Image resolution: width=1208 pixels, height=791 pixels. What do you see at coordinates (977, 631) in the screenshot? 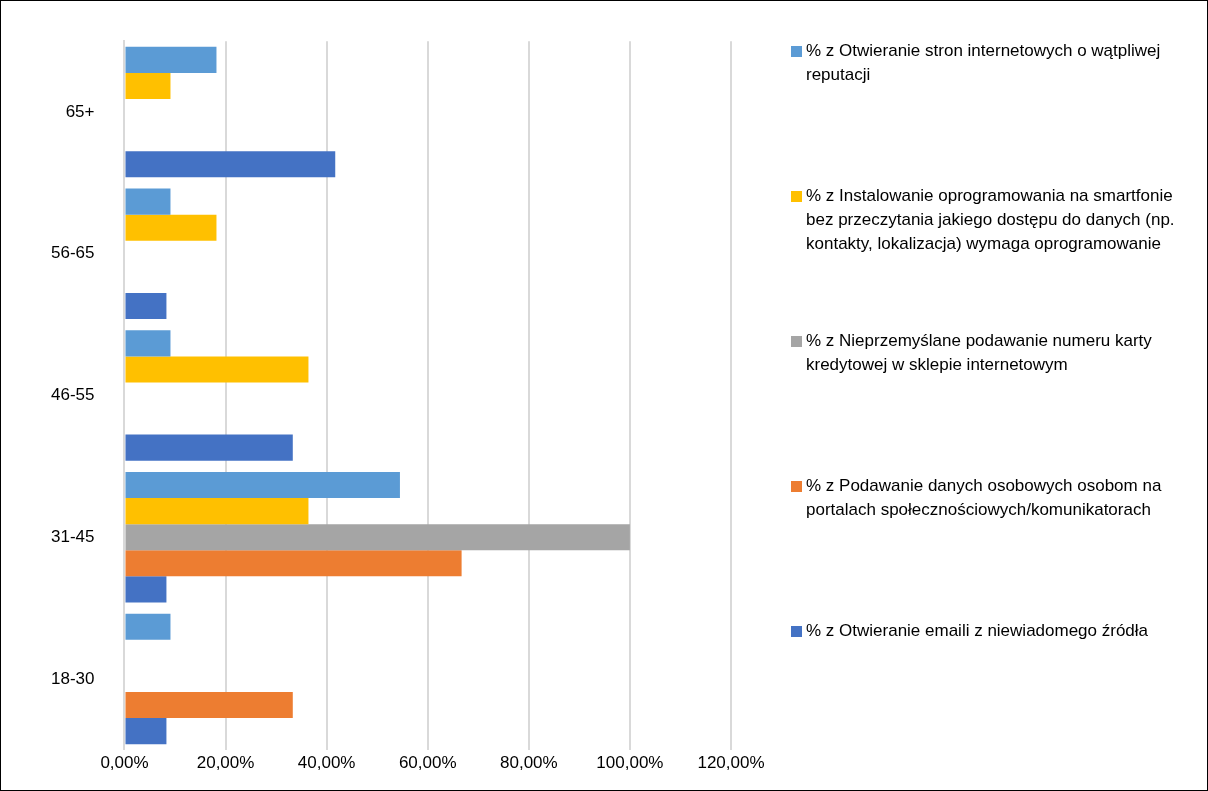
I see `legend-label: % z Otwieranie emaili z niewiadomego źródła` at bounding box center [977, 631].